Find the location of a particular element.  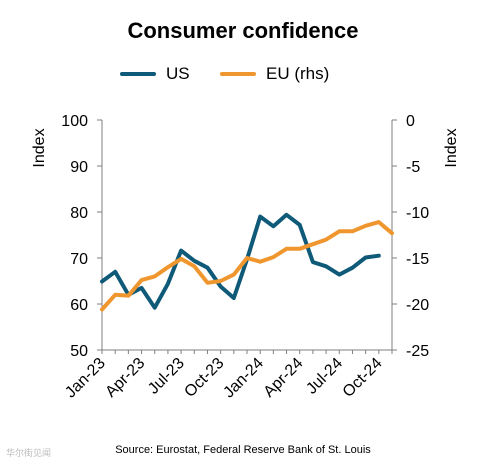

x-tick-label: Jul-24 is located at coordinates (324, 376).